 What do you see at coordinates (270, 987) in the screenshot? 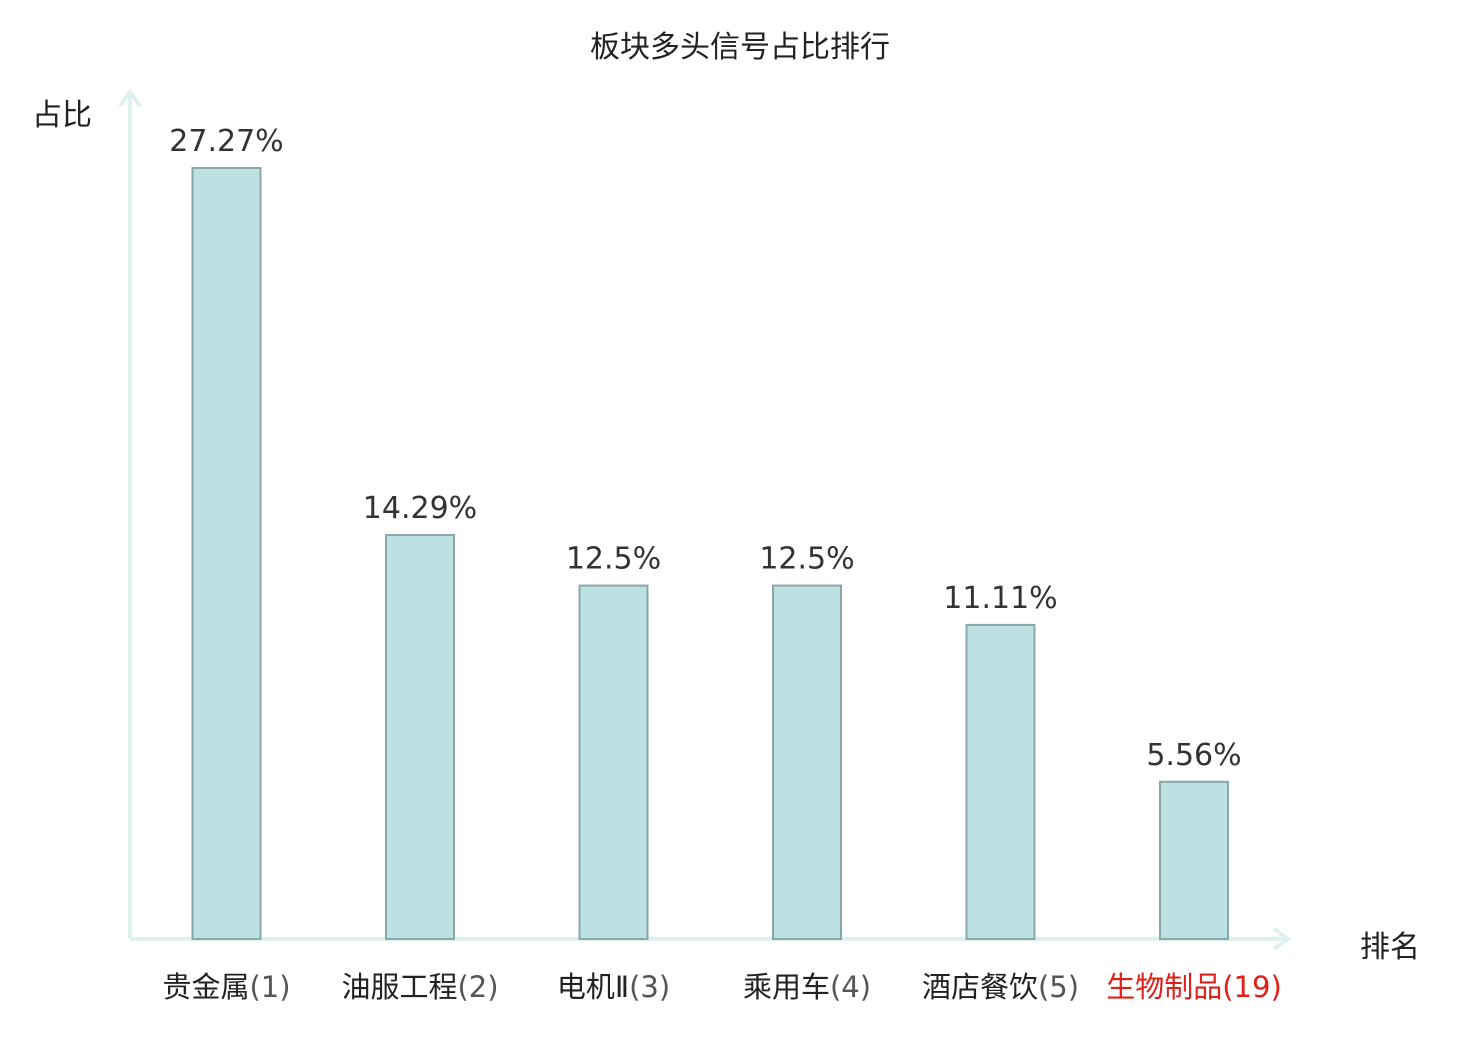
I see `category-rank: (1)` at bounding box center [270, 987].